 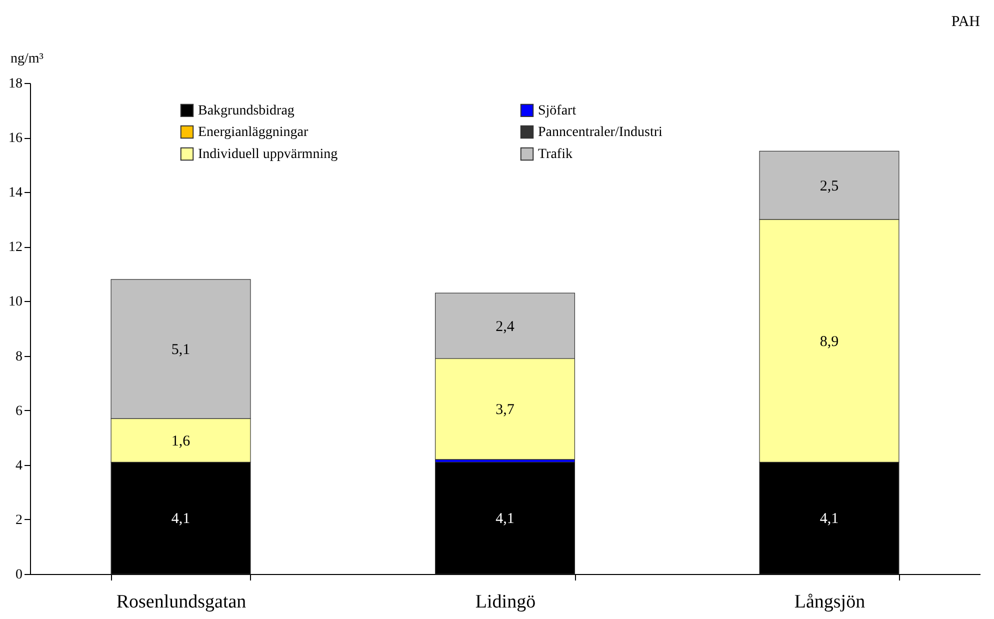 I want to click on y-axis-title: ng/m³, so click(x=27, y=59).